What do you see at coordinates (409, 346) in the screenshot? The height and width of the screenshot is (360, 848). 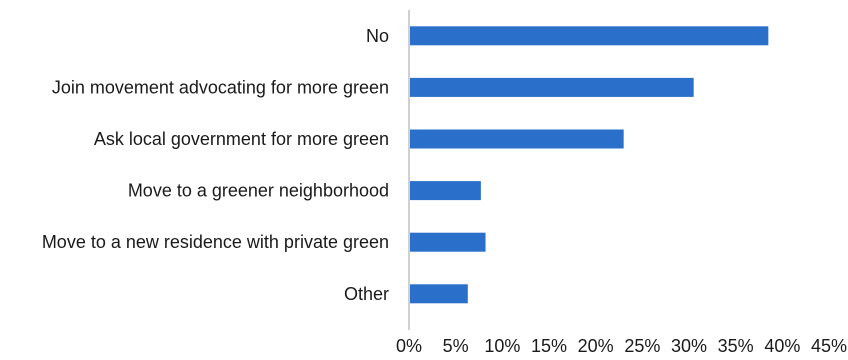 I see `x-tick-label: 0%` at bounding box center [409, 346].